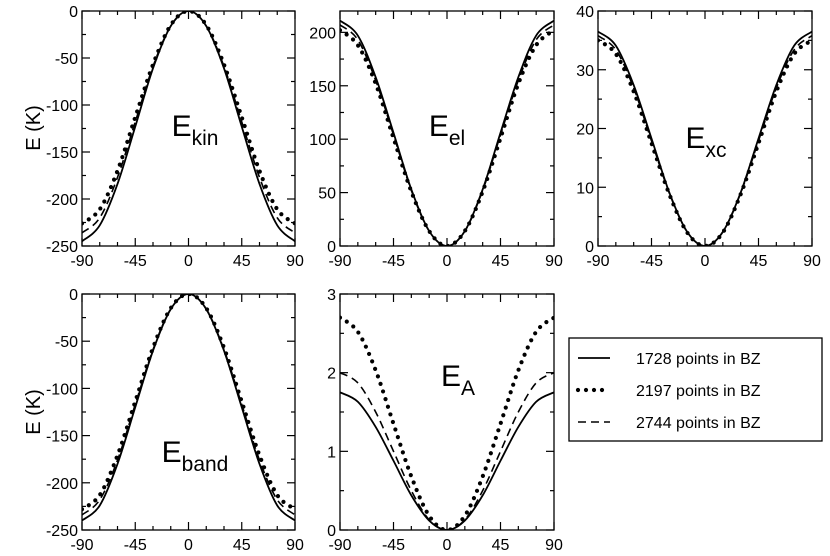 The height and width of the screenshot is (556, 830). What do you see at coordinates (331, 247) in the screenshot?
I see `y-tick-label-el: 0` at bounding box center [331, 247].